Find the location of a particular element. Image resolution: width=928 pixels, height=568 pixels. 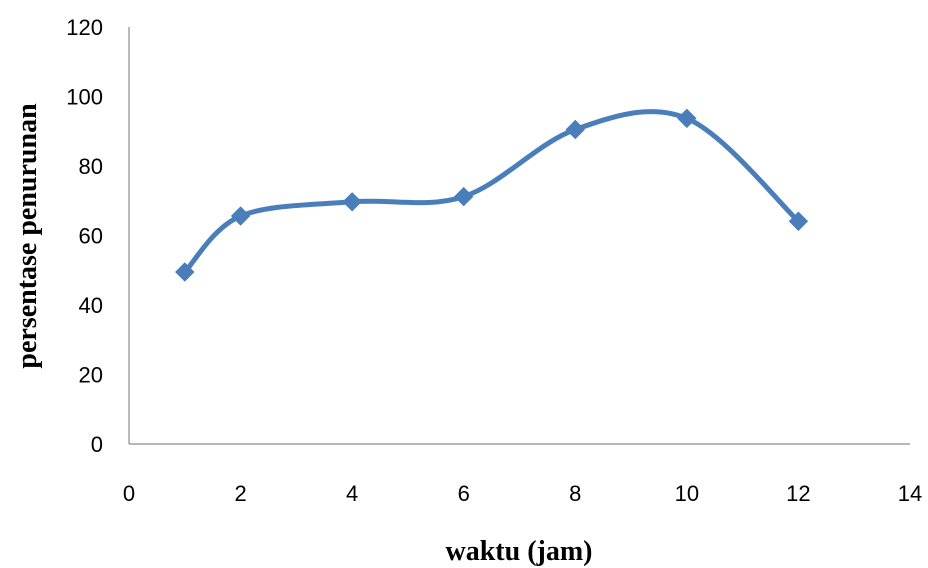

x-tick-label: 4 is located at coordinates (352, 493).